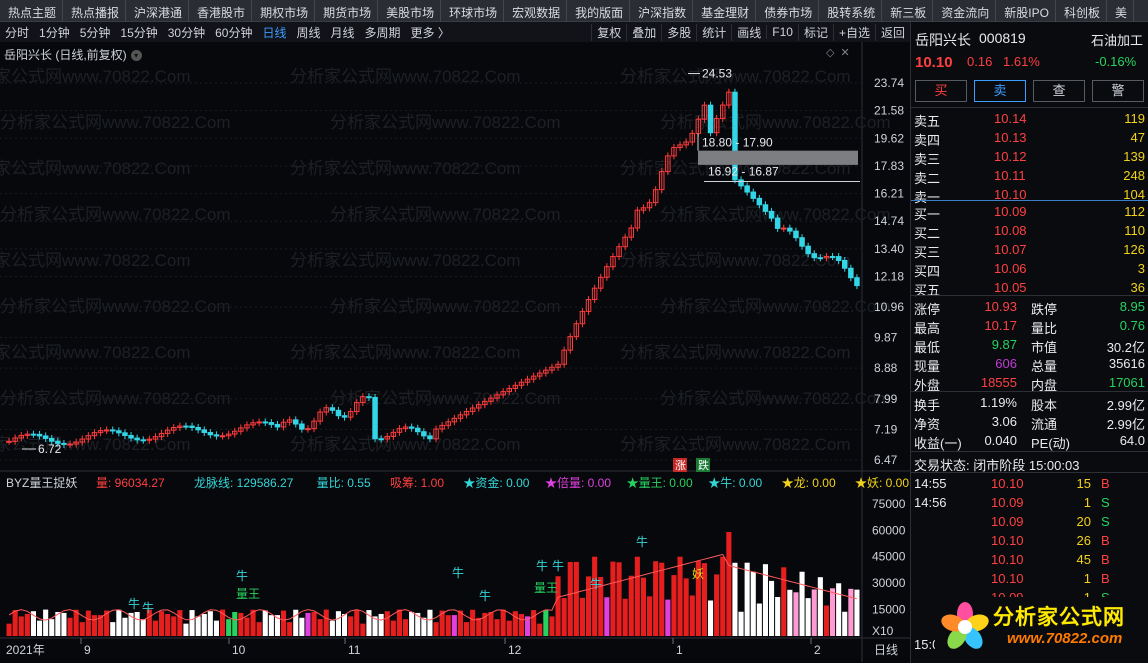 Image resolution: width=1148 pixels, height=663 pixels. I want to click on toolbar-button: 复权, so click(608, 32).